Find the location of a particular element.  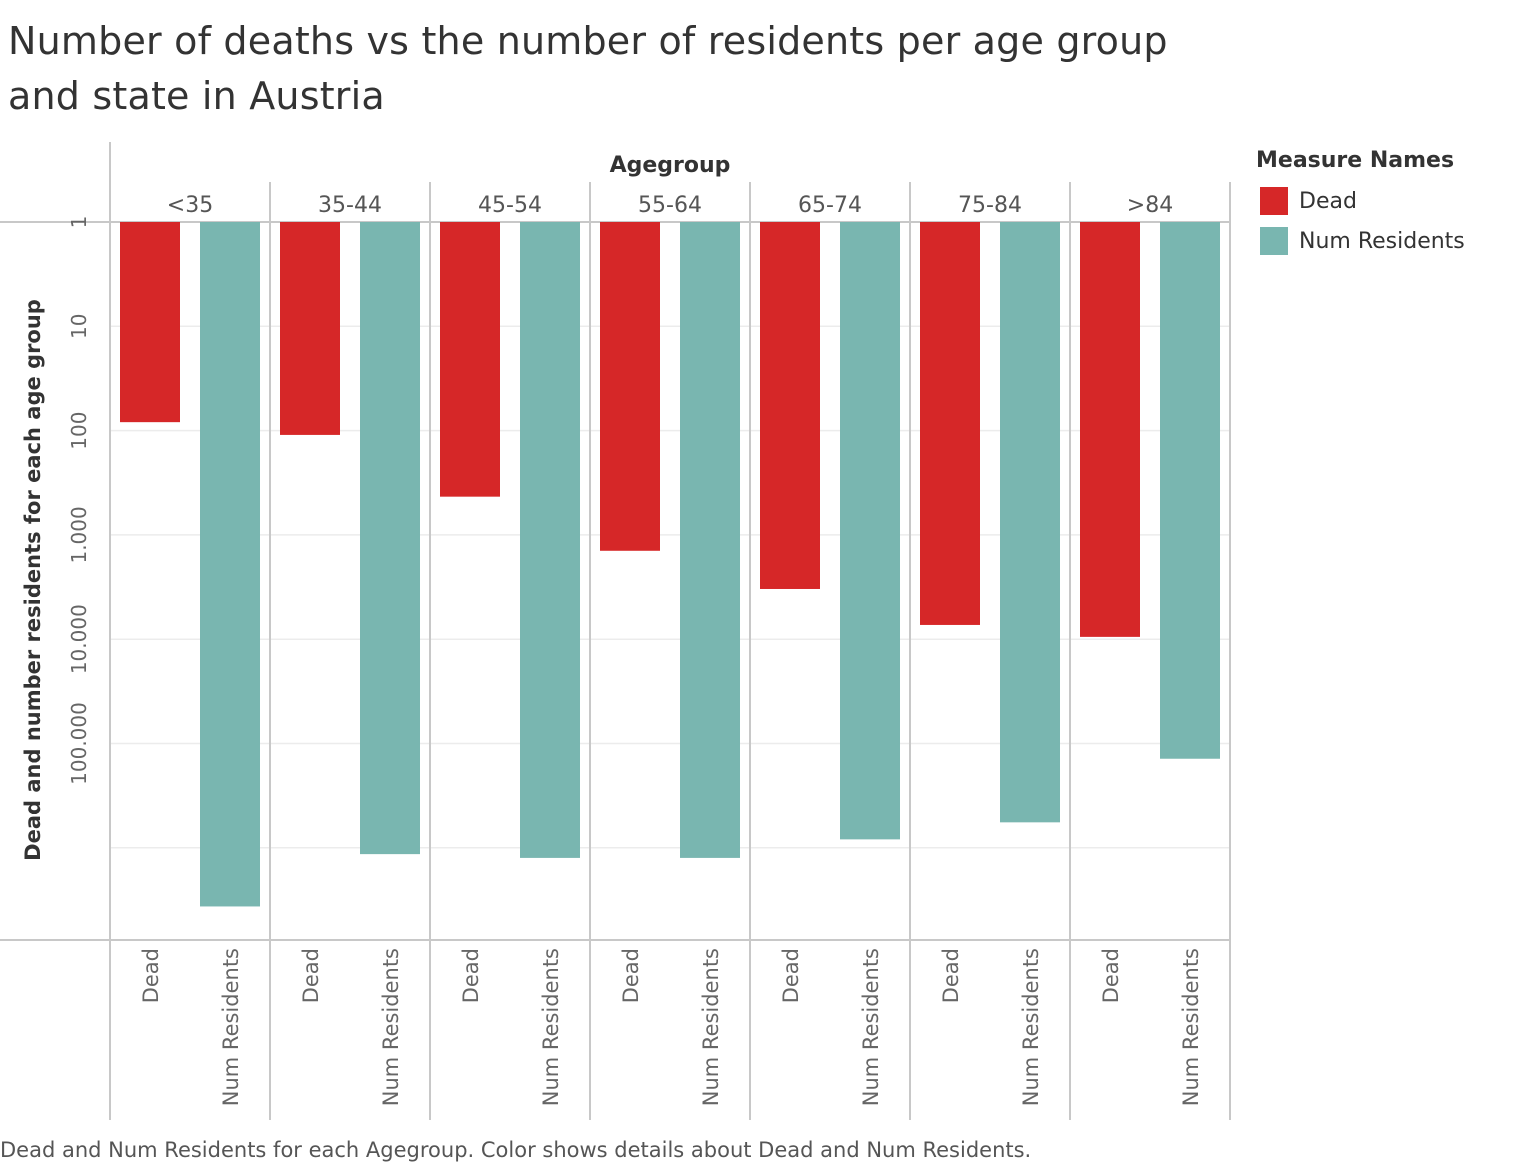

column-header: Agegroup is located at coordinates (670, 165).